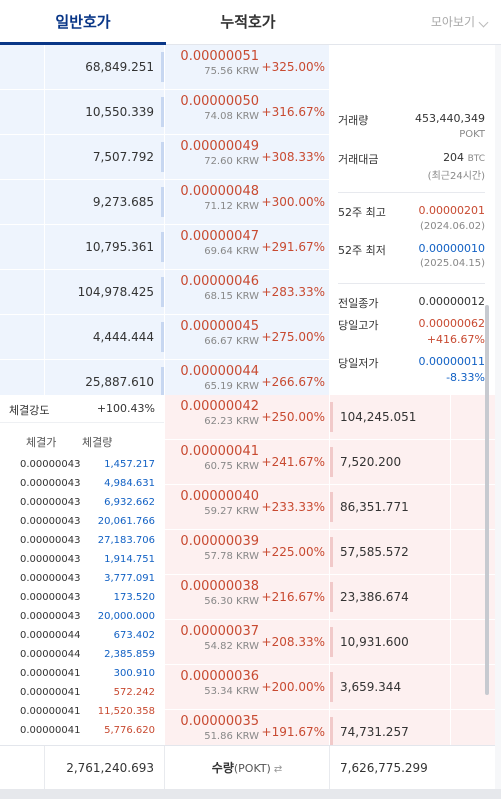 Image resolution: width=501 pixels, height=799 pixels. I want to click on bid-volume-cell: 3,659.344, so click(390, 687).